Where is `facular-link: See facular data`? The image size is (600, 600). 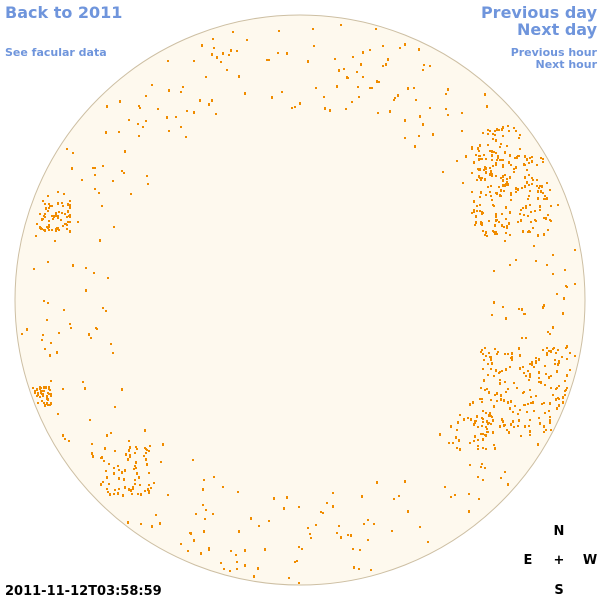
facular-link: See facular data is located at coordinates (56, 52).